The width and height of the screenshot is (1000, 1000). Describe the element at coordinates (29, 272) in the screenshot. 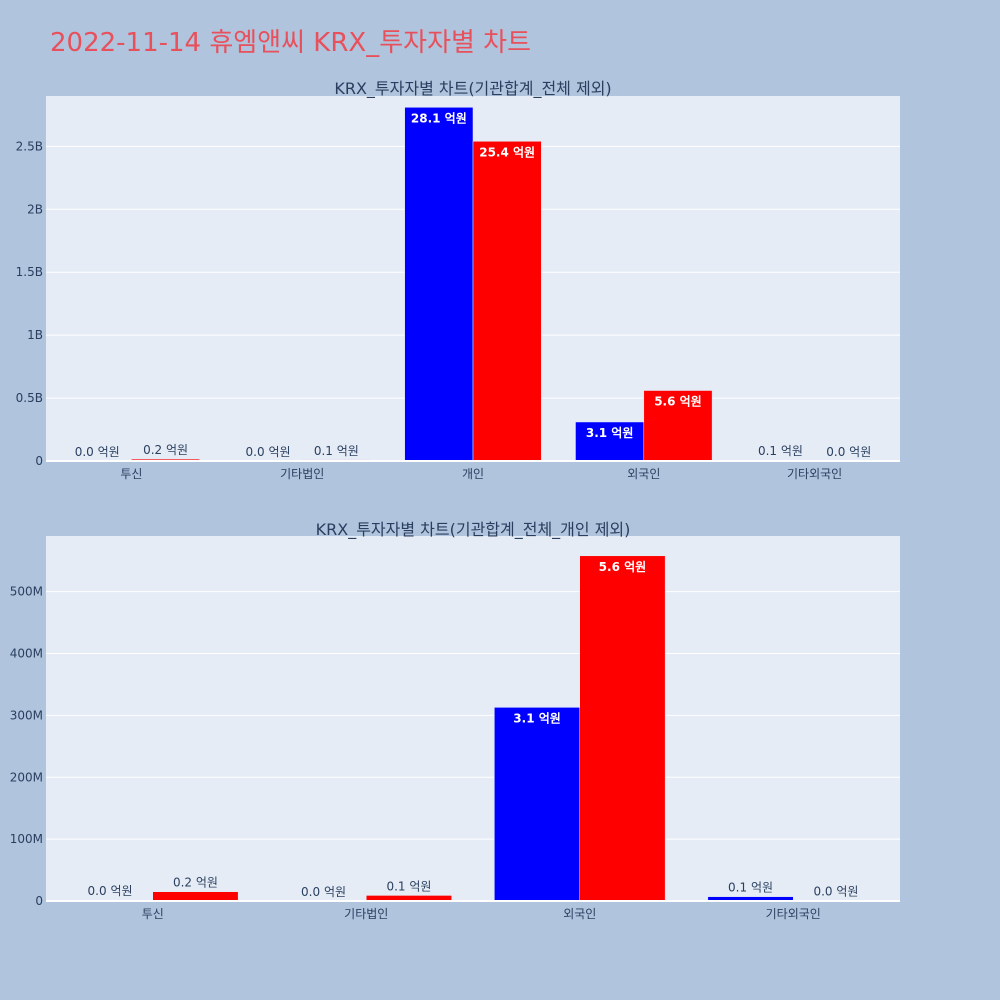

I see `y-tick-label: 1.5B` at that location.